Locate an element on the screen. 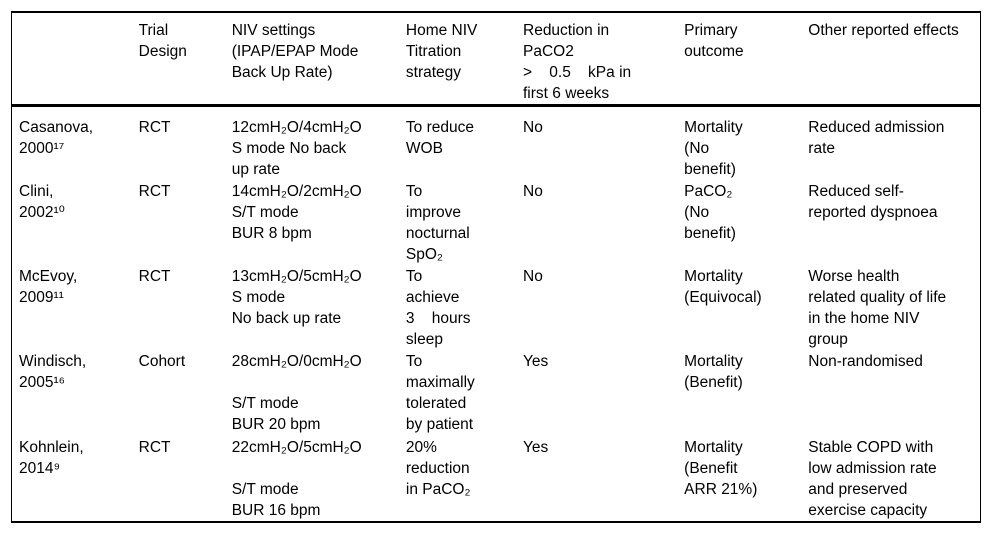 This screenshot has height=534, width=992. titration-strategy-cell: To reduce WOB is located at coordinates (439, 138).